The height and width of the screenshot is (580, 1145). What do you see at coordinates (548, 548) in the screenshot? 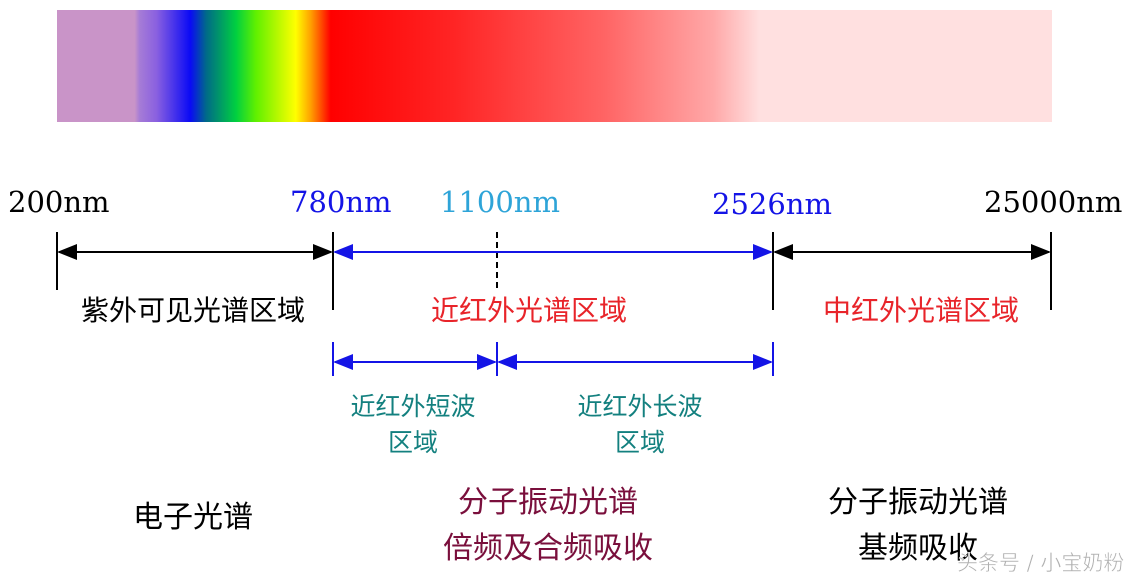
I see `overtone-line2: 倍频及合频吸收` at bounding box center [548, 548].